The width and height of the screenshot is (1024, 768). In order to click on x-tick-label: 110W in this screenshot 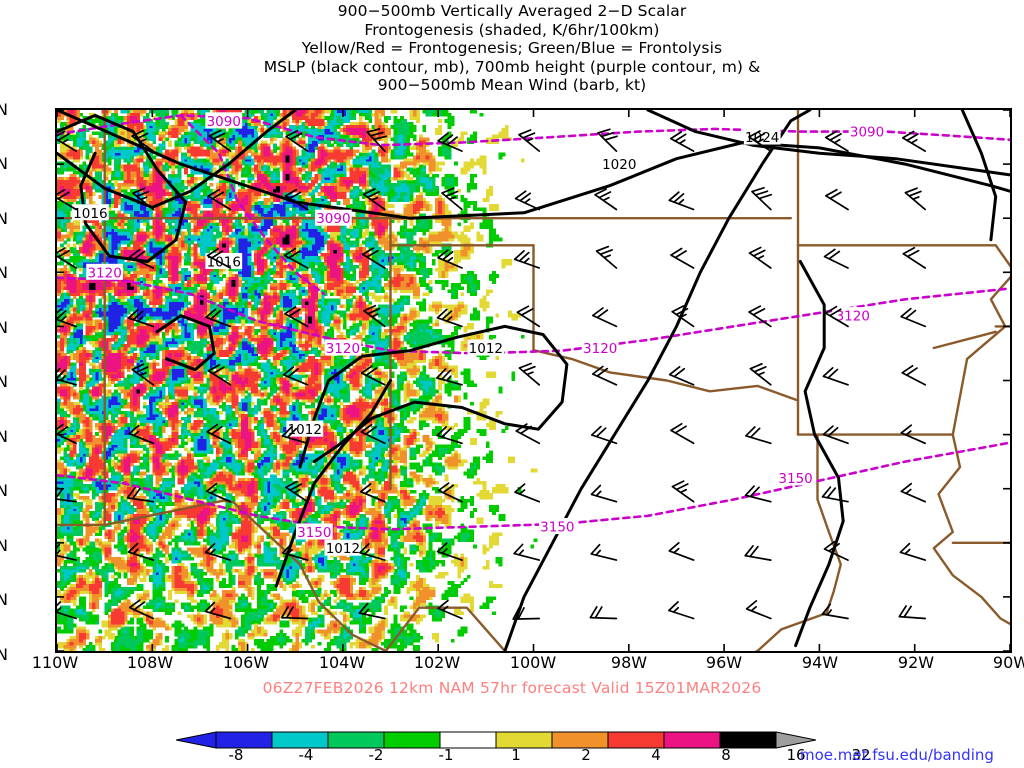, I will do `click(55, 662)`.